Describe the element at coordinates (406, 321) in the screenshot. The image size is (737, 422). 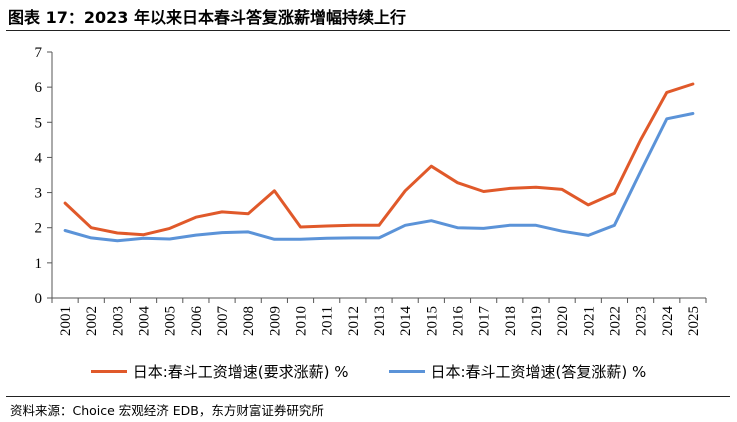
I see `x-tick-label: 2014` at that location.